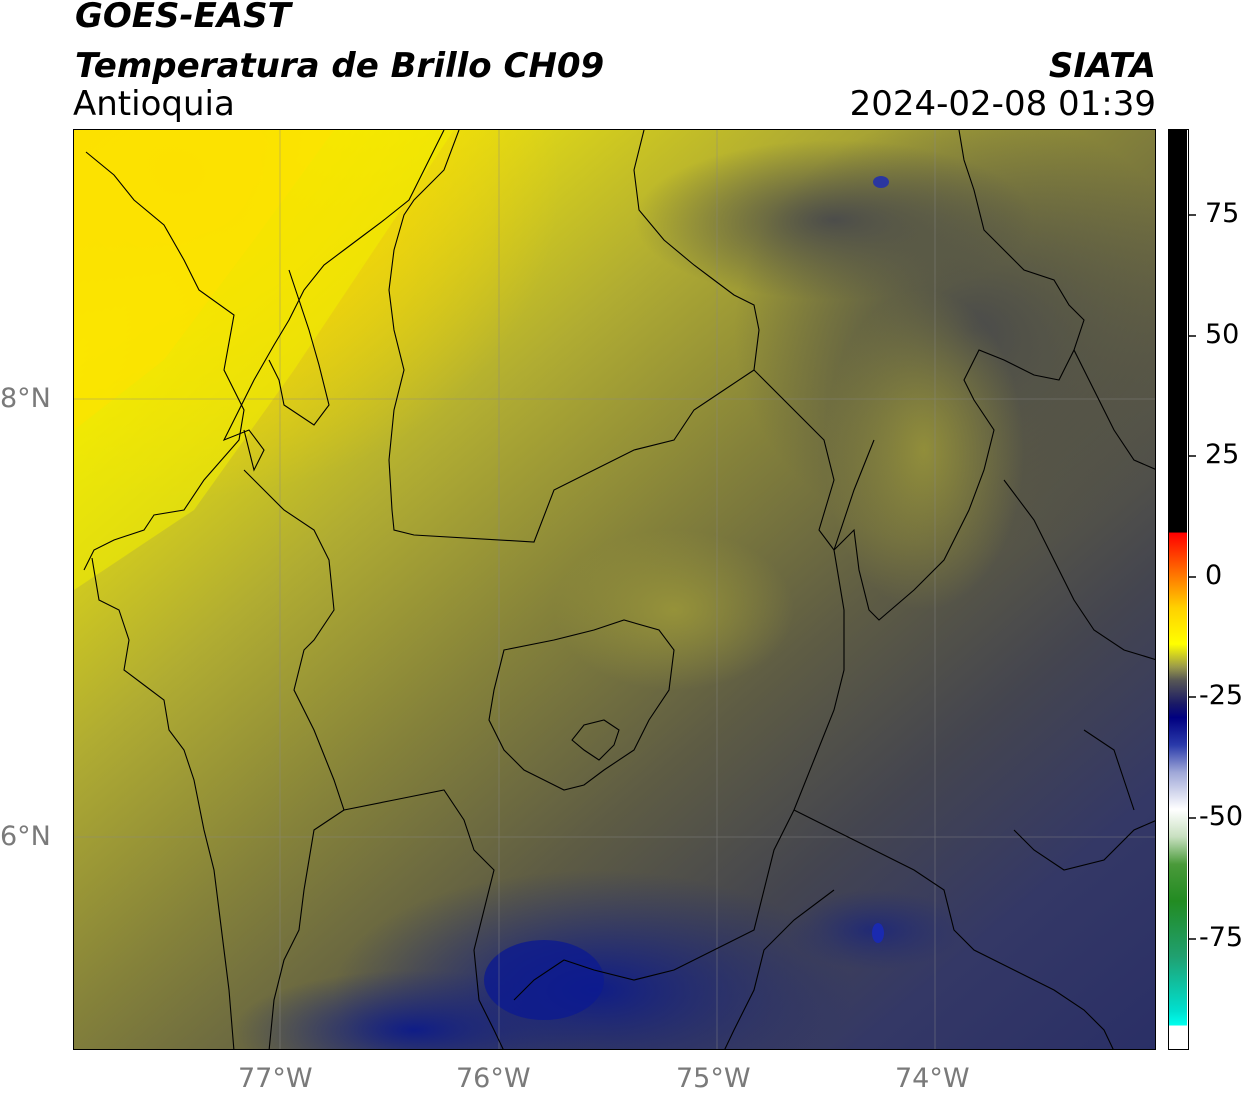 This screenshot has height=1099, width=1252. What do you see at coordinates (1102, 66) in the screenshot?
I see `agency-label: SIATA` at bounding box center [1102, 66].